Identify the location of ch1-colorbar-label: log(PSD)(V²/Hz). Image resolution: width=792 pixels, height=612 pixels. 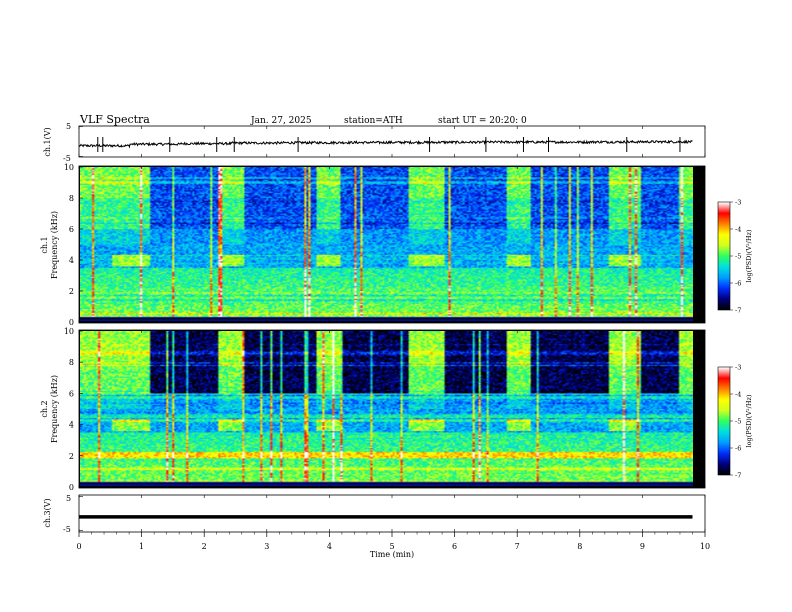
(749, 255).